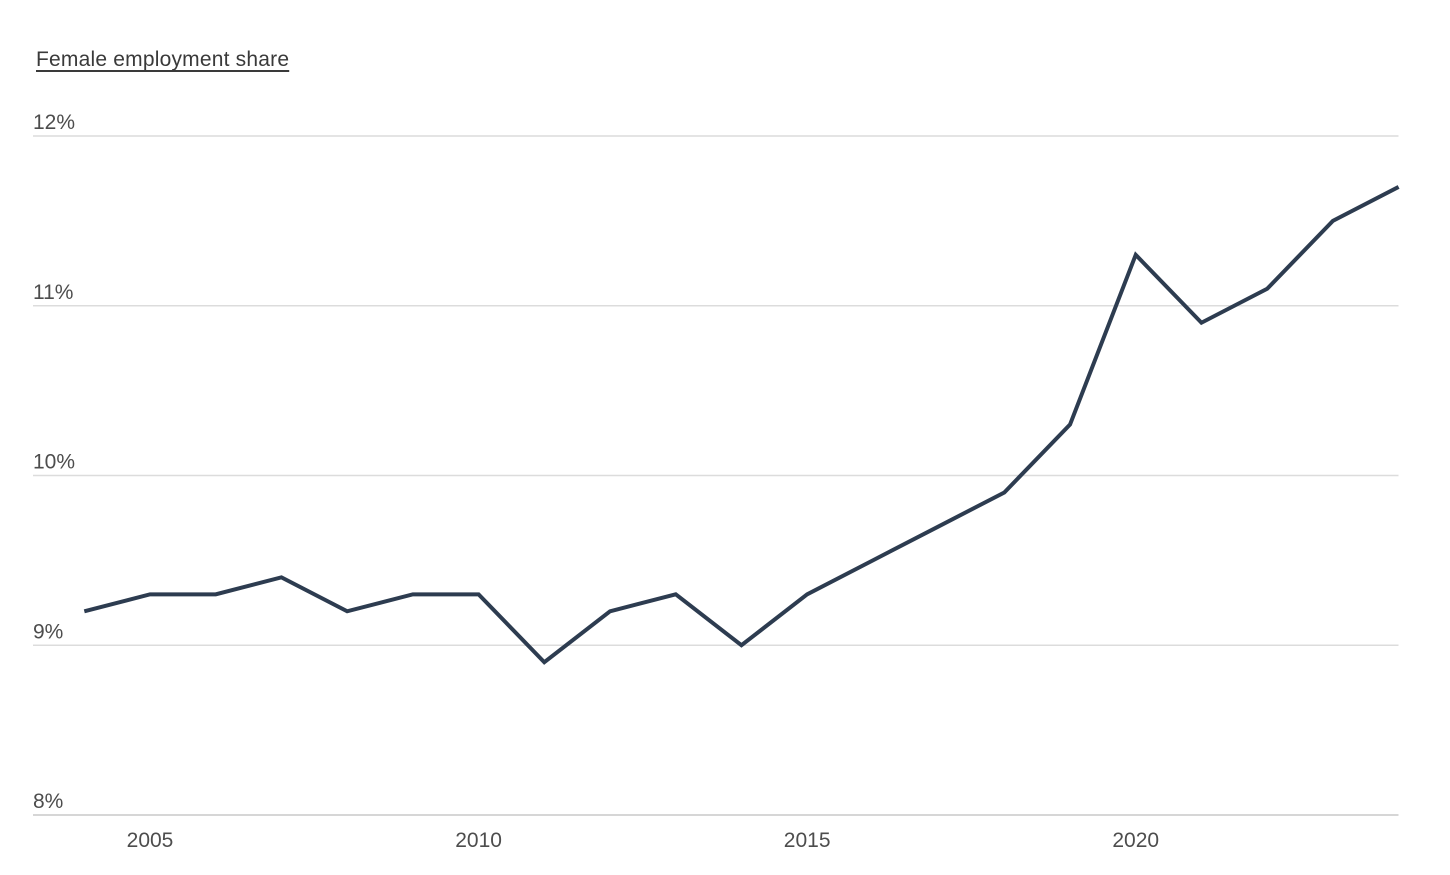  Describe the element at coordinates (163, 59) in the screenshot. I see `chart-title: Female employment share` at that location.